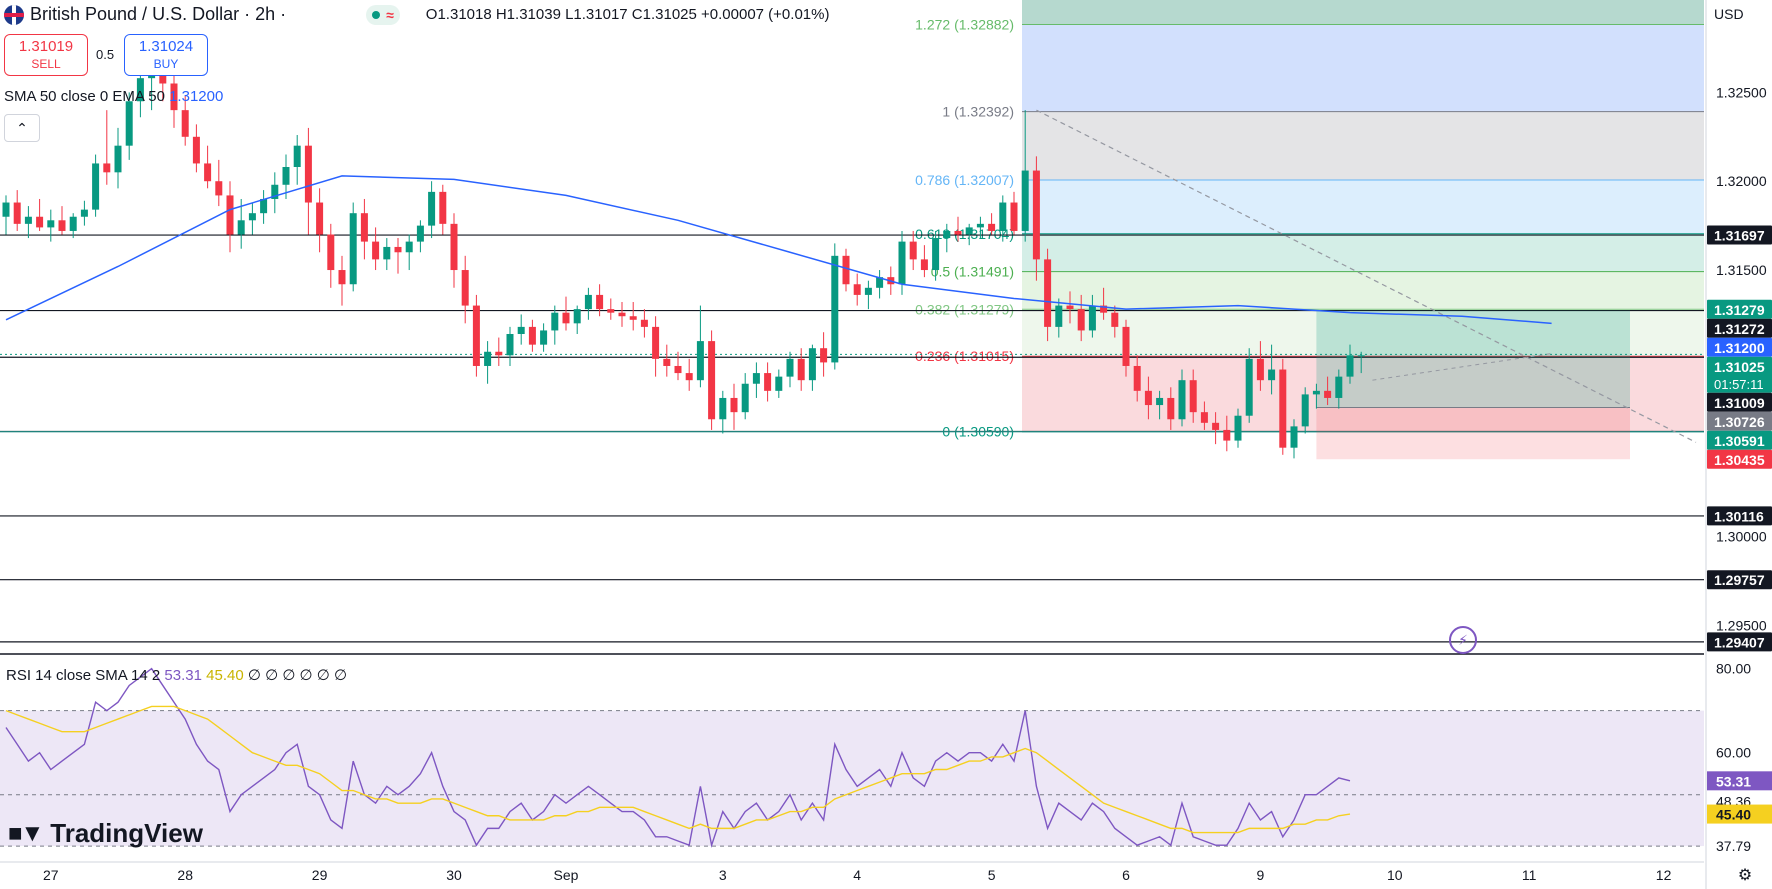 This screenshot has width=1772, height=889. Describe the element at coordinates (83, 675) in the screenshot. I see `rsi-indicator-label: RSI 14 close SMA 14 2` at that location.